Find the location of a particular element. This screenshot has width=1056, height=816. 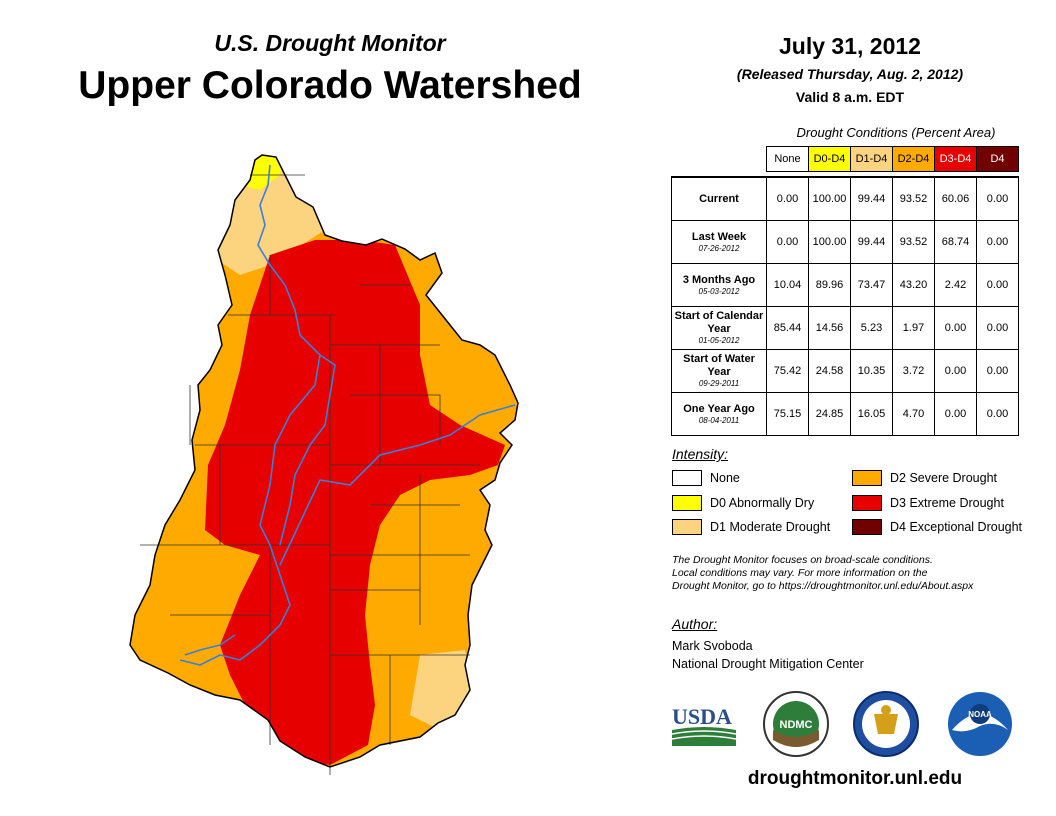

col-header: None is located at coordinates (787, 159).